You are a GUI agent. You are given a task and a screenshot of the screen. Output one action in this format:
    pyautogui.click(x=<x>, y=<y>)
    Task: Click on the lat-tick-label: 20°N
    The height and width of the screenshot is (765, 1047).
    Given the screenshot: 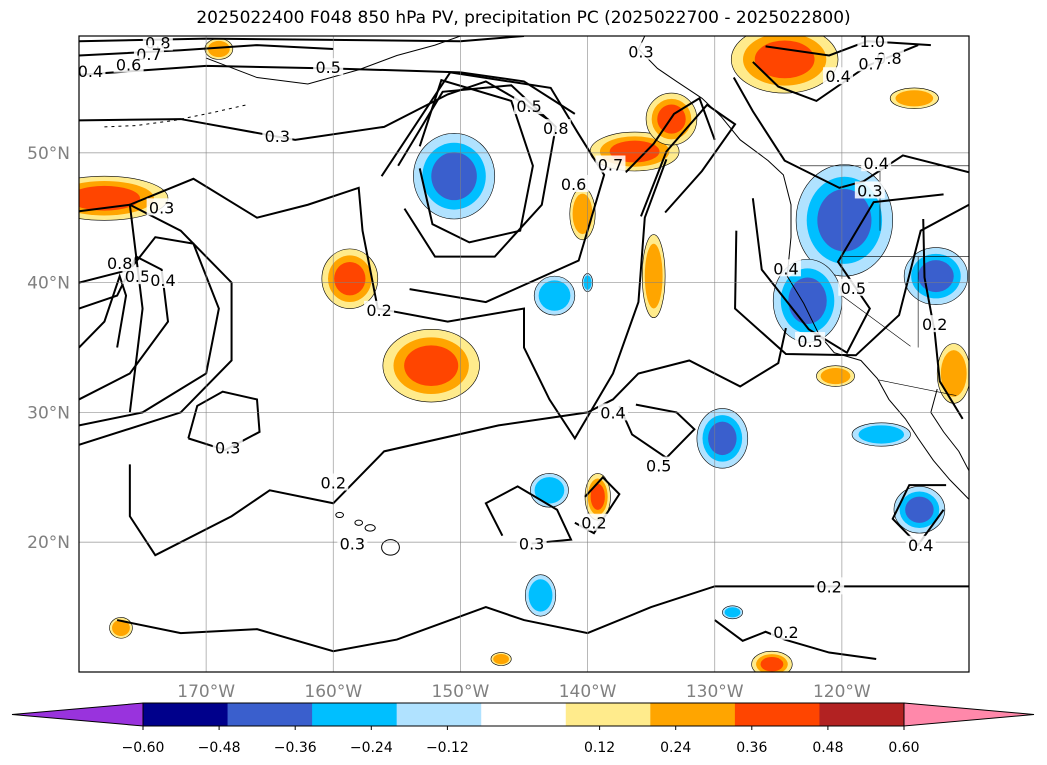 What is the action you would take?
    pyautogui.click(x=48, y=543)
    